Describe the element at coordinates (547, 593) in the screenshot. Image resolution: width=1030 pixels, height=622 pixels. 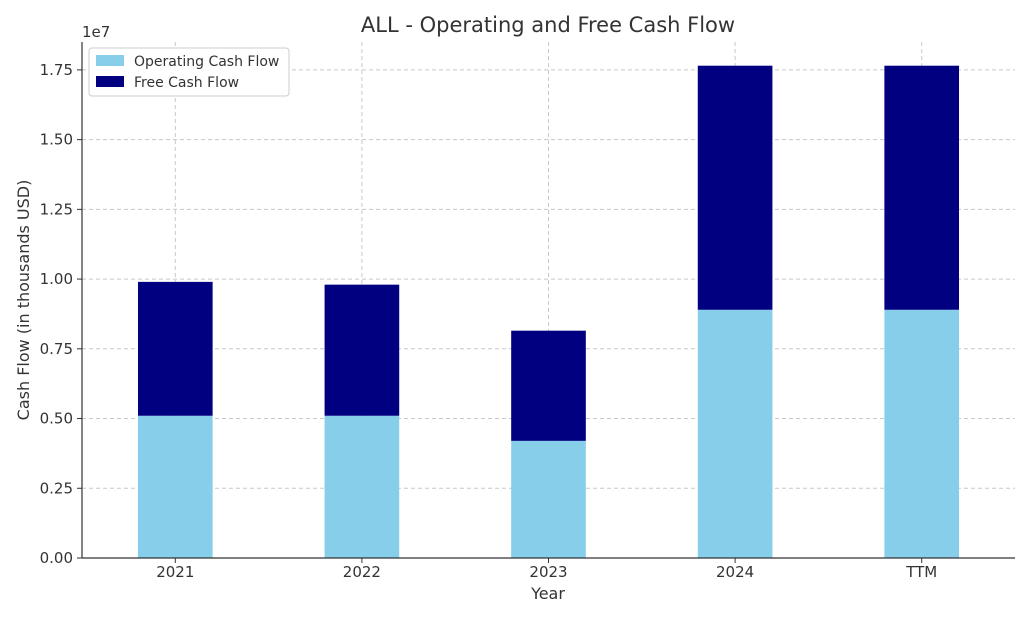
I see `x-axis-label: Year` at that location.